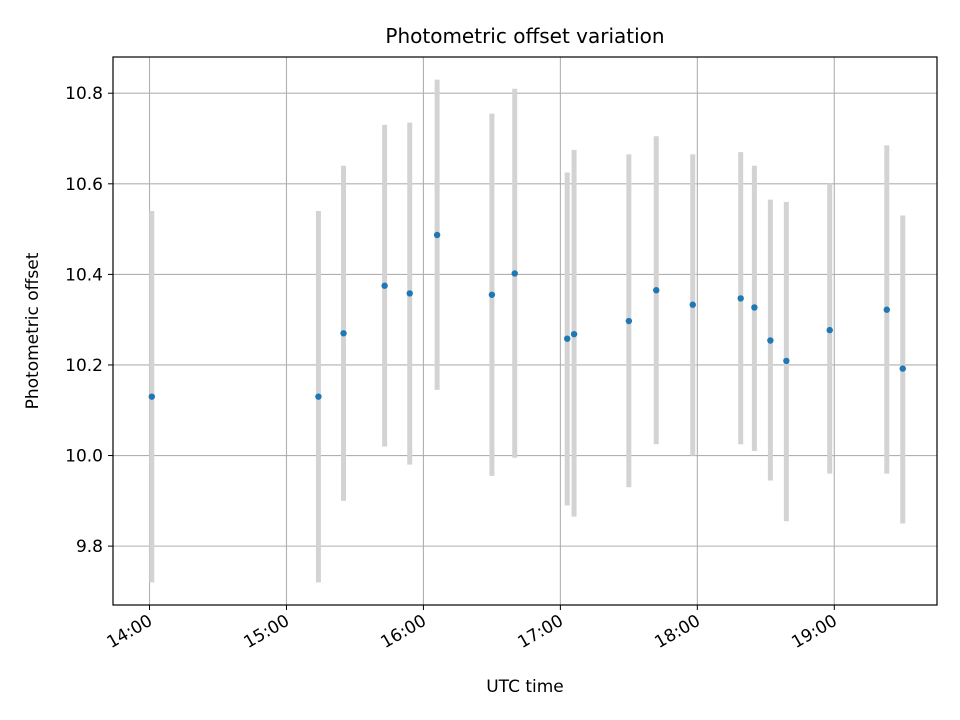  What do you see at coordinates (84, 457) in the screenshot?
I see `y-tick-label: 10.0` at bounding box center [84, 457].